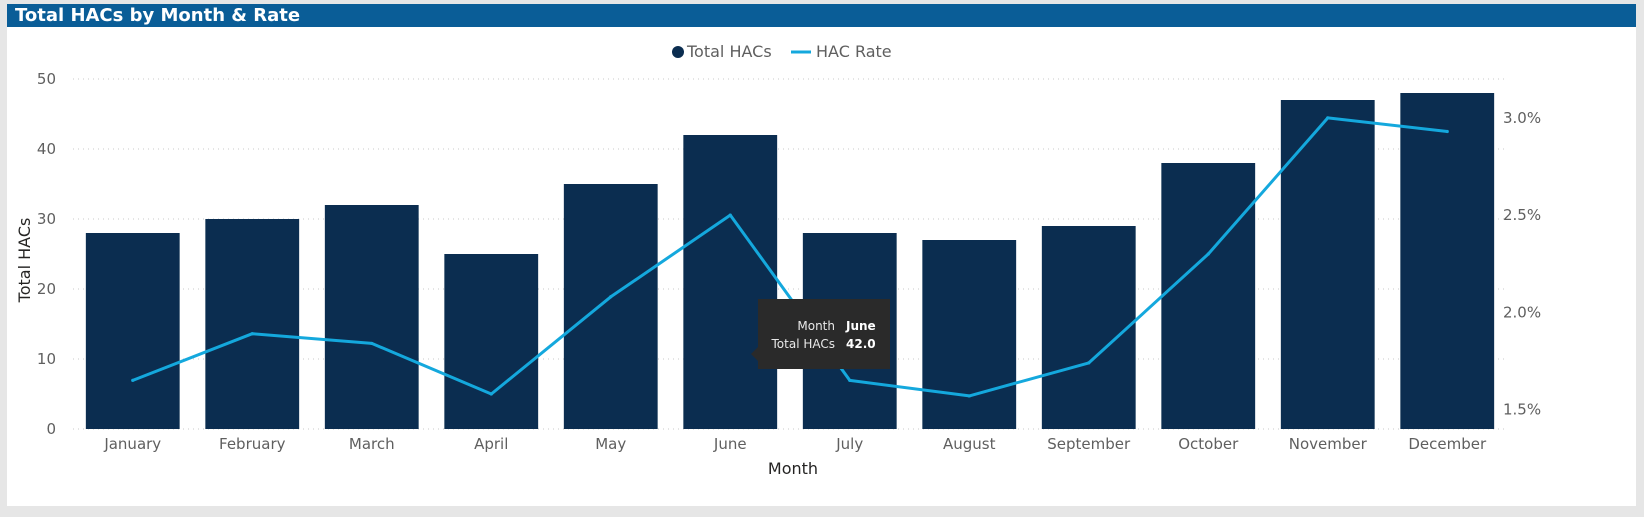  Describe the element at coordinates (46, 79) in the screenshot. I see `y-tick-label: 50` at that location.